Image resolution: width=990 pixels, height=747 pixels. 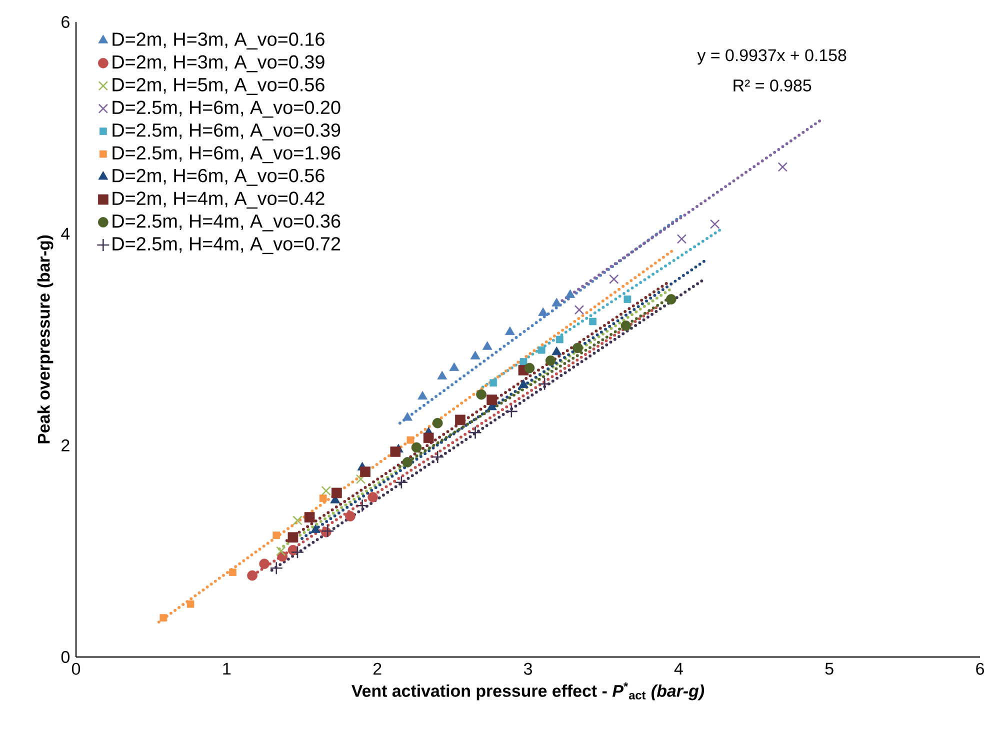 What do you see at coordinates (226, 131) in the screenshot?
I see `legend-label: D=2.5m, H=6m, A_vo=0.39` at bounding box center [226, 131].